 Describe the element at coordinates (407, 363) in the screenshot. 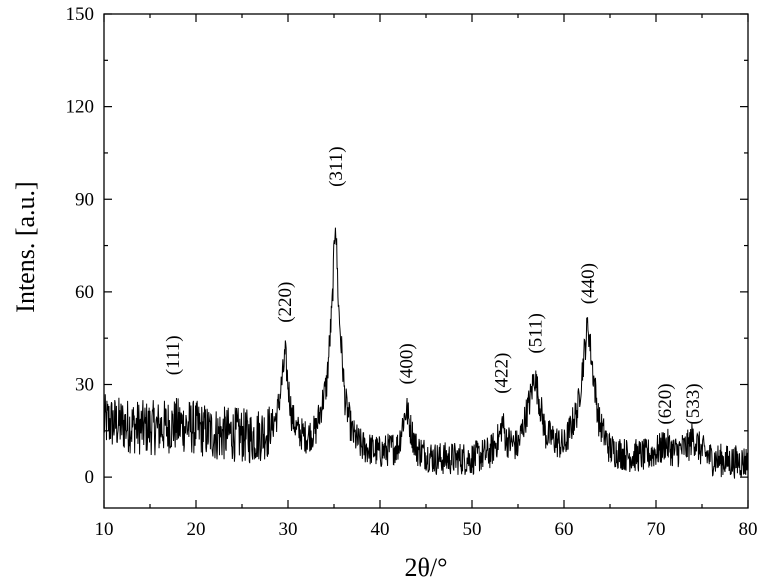

I see `peak-label: (400)` at that location.